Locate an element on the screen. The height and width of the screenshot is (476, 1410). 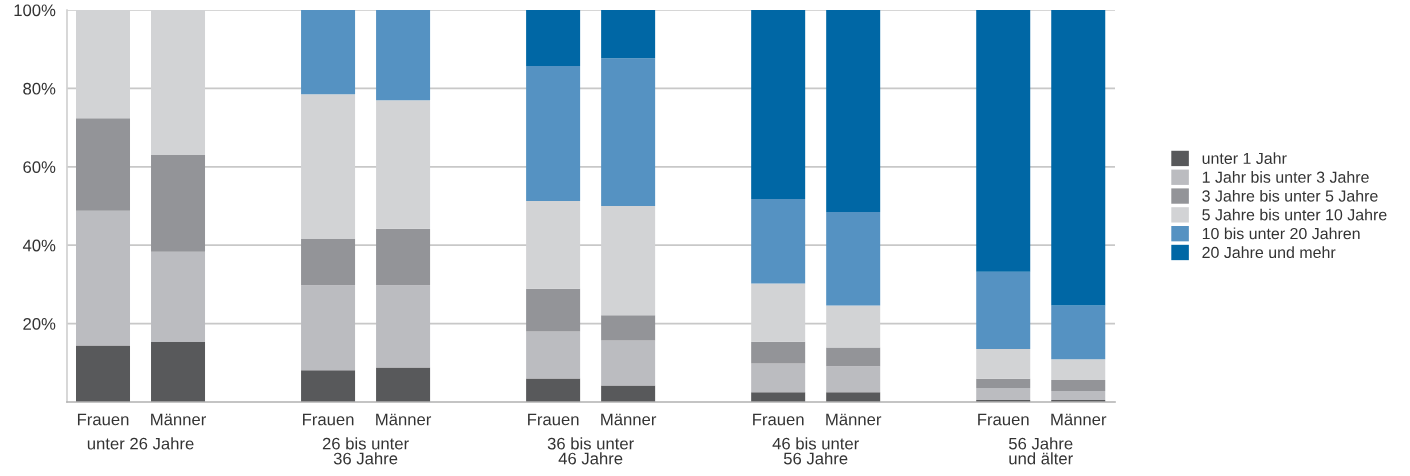
legend-label: 20 Jahre und mehr is located at coordinates (1269, 252).